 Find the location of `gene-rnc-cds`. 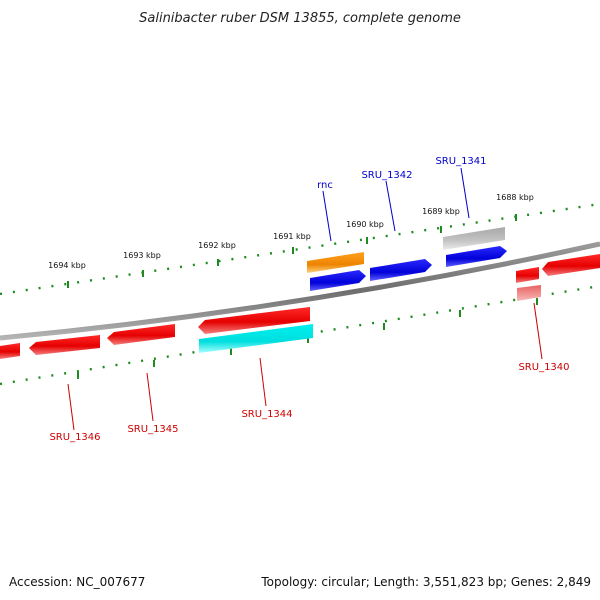

gene-rnc-cds is located at coordinates (338, 280).